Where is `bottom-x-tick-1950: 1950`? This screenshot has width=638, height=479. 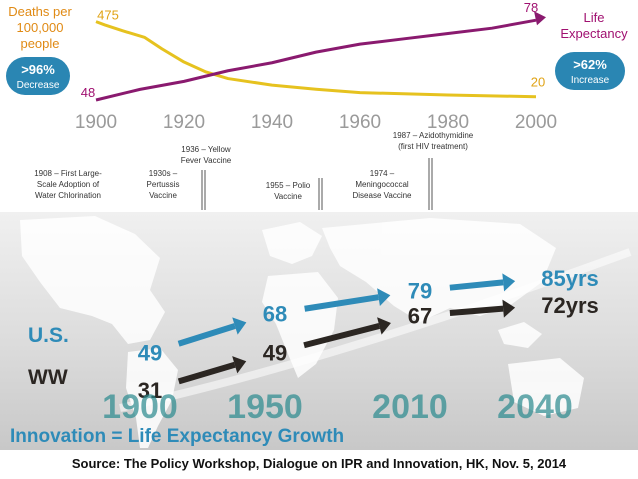
bottom-x-tick-1950: 1950 is located at coordinates (265, 407).